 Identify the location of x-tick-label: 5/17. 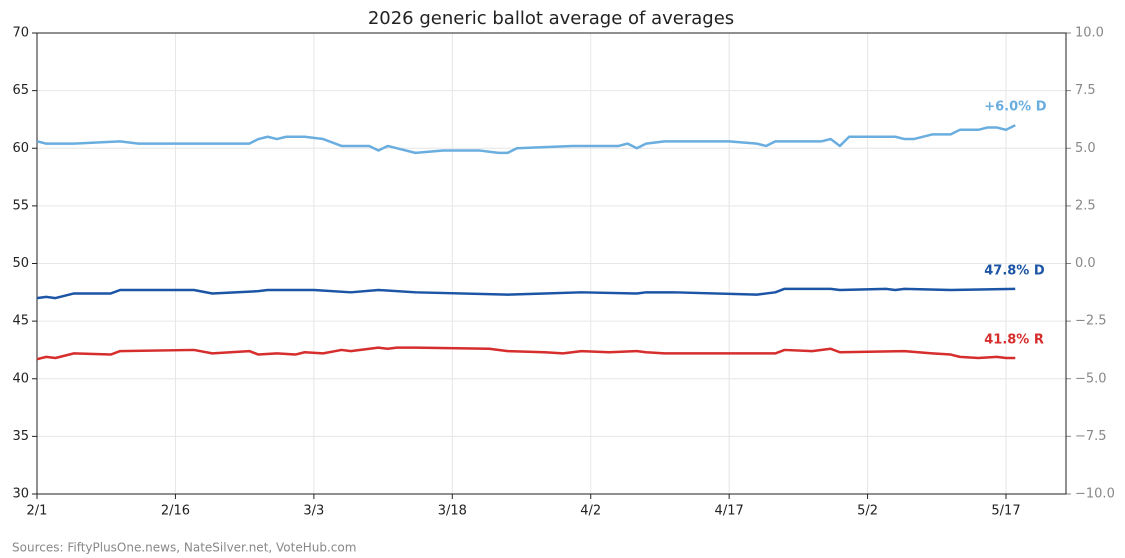
(1005, 511).